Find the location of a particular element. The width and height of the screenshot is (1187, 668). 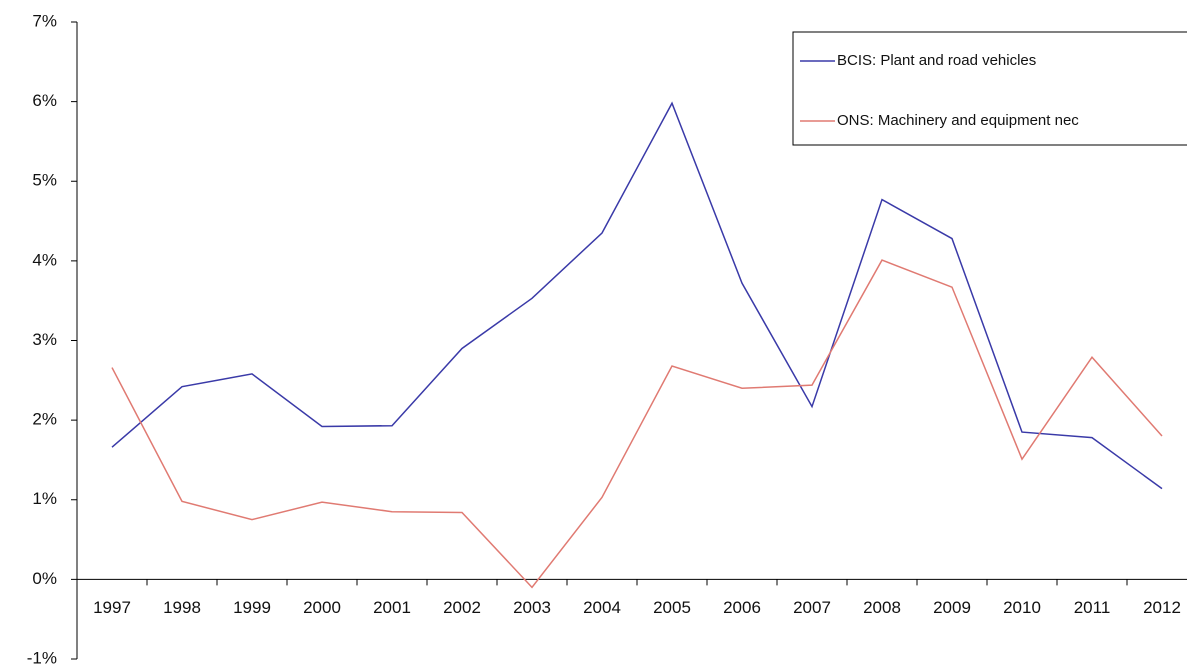

y-tick-label: 4% is located at coordinates (44, 259).